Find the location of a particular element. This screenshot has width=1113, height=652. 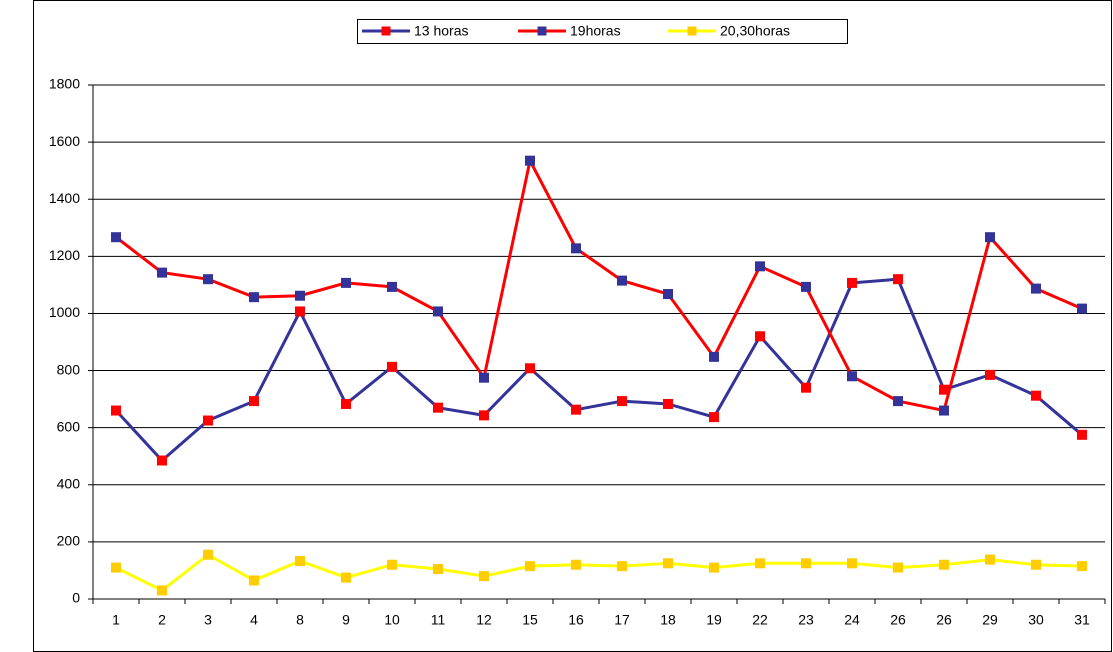

x-tick-label: 4 is located at coordinates (254, 620).